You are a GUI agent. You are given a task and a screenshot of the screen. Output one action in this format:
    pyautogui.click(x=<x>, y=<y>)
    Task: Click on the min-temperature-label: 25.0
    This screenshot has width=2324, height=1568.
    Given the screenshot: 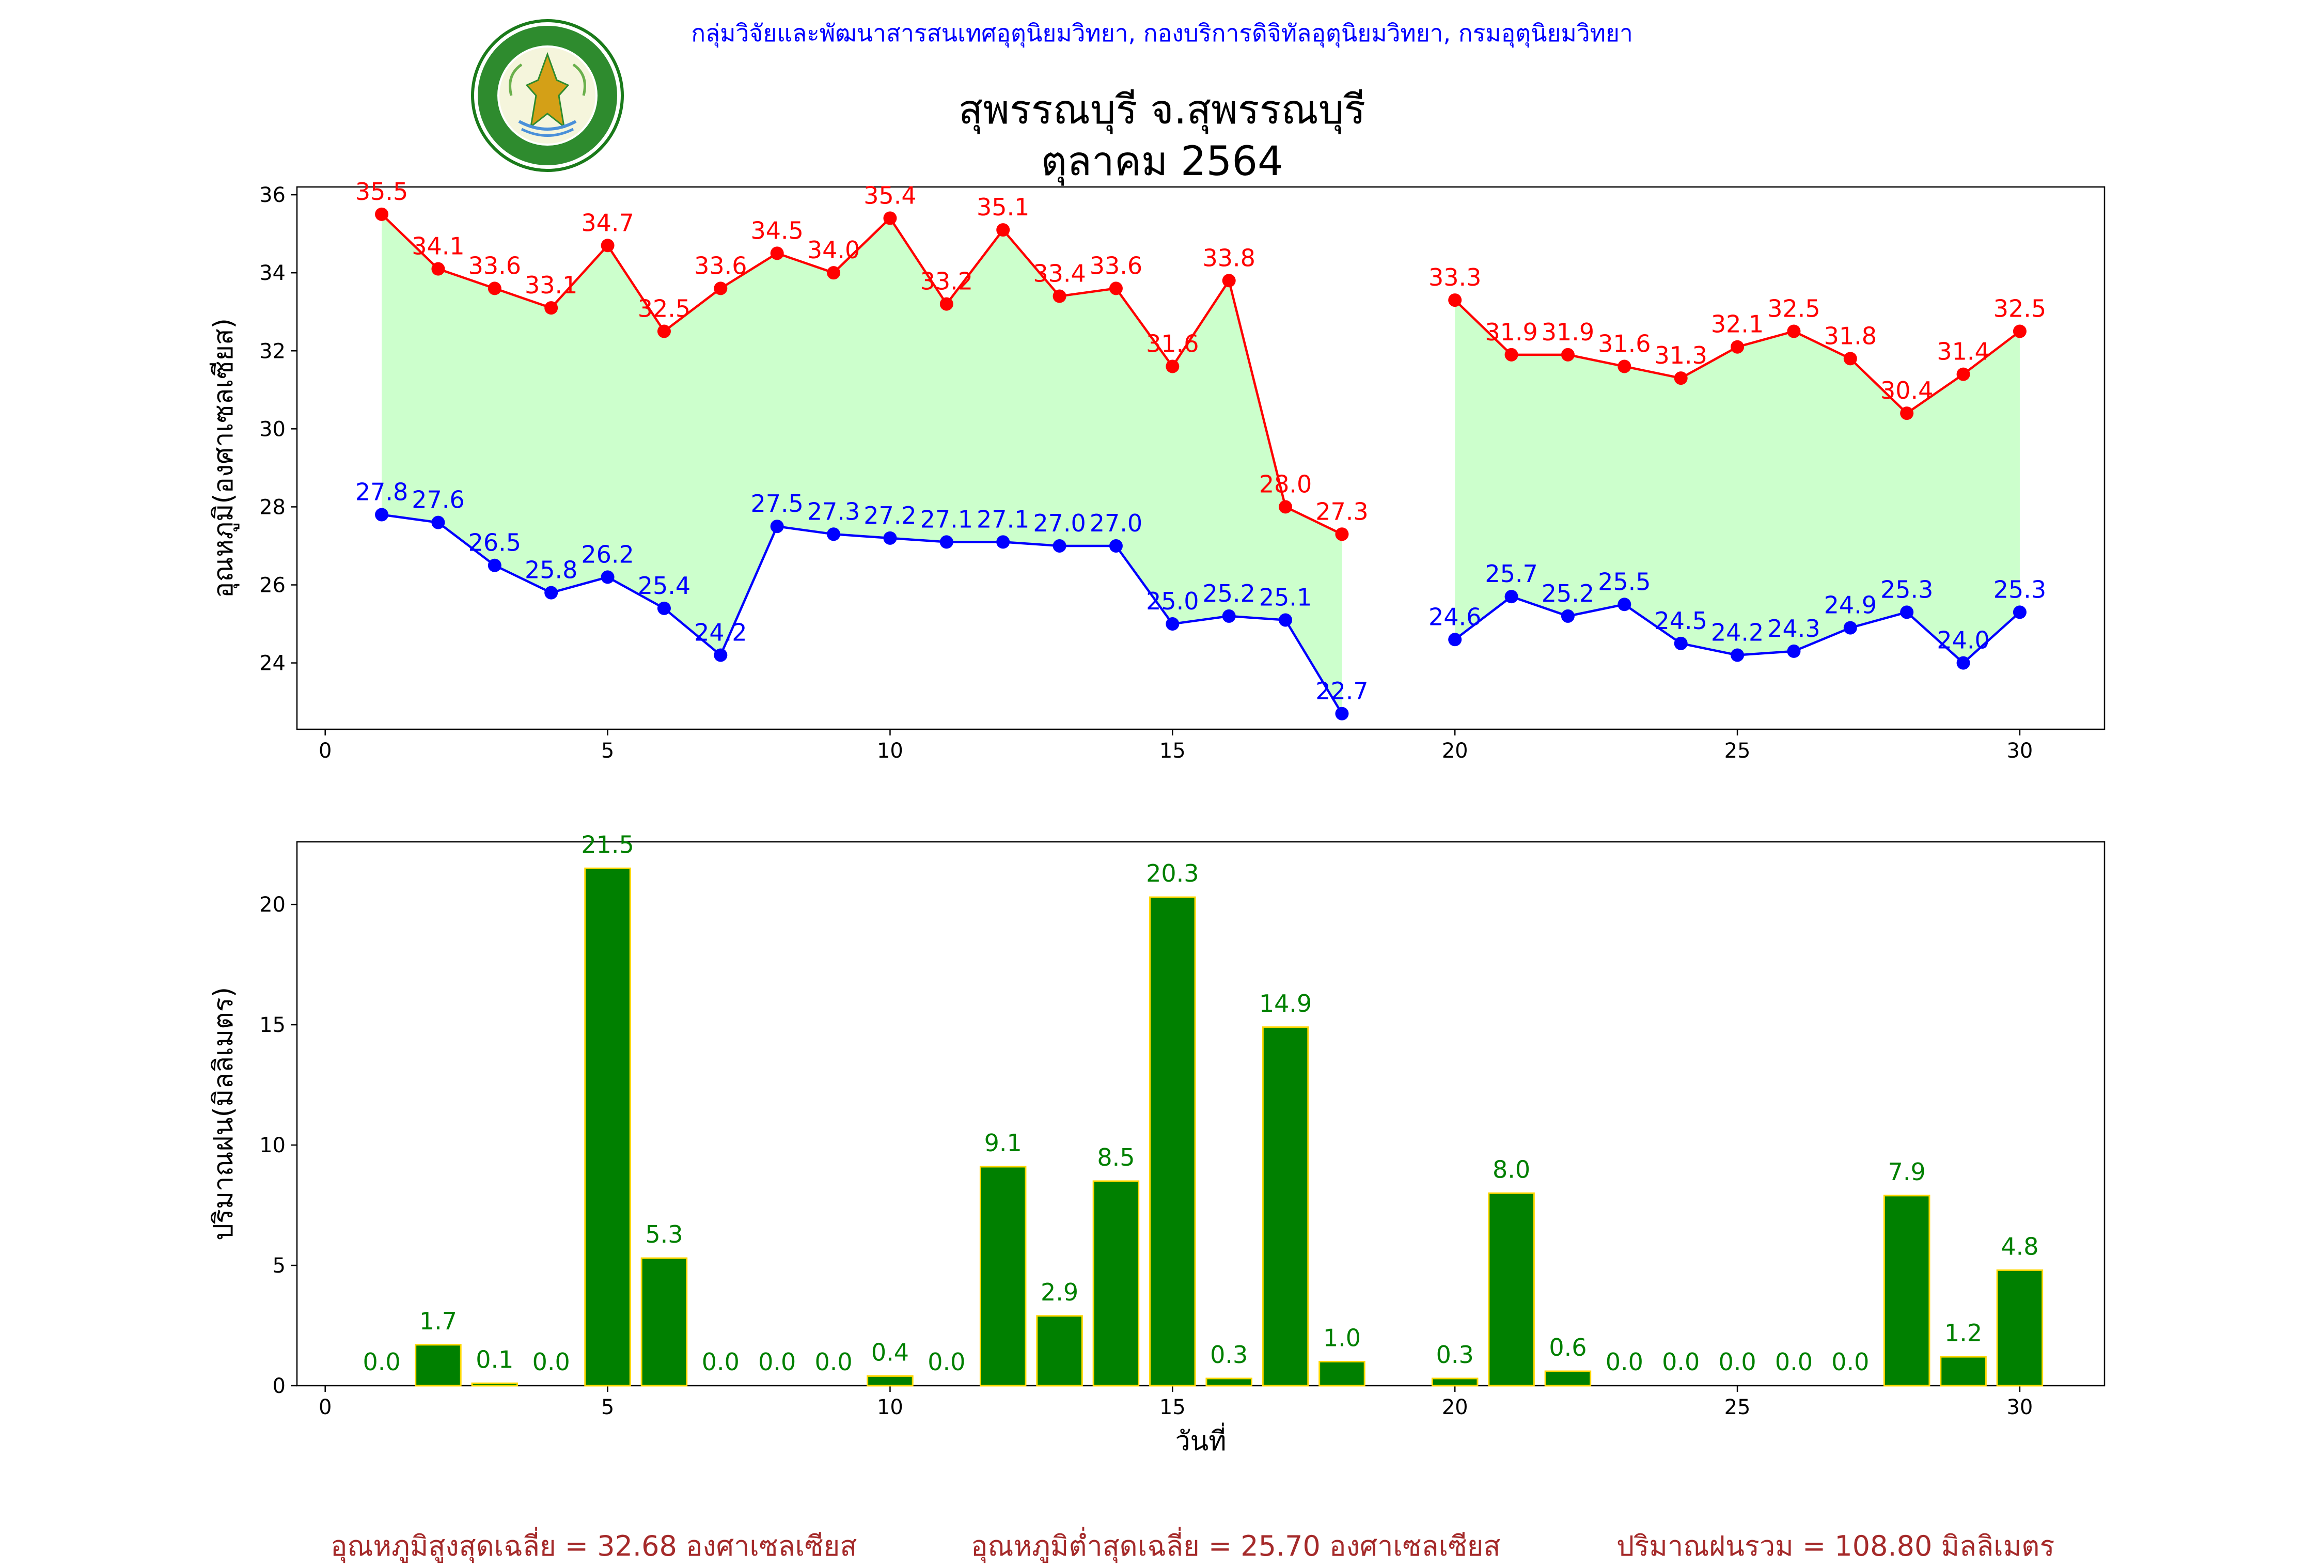 What is the action you would take?
    pyautogui.click(x=1172, y=601)
    